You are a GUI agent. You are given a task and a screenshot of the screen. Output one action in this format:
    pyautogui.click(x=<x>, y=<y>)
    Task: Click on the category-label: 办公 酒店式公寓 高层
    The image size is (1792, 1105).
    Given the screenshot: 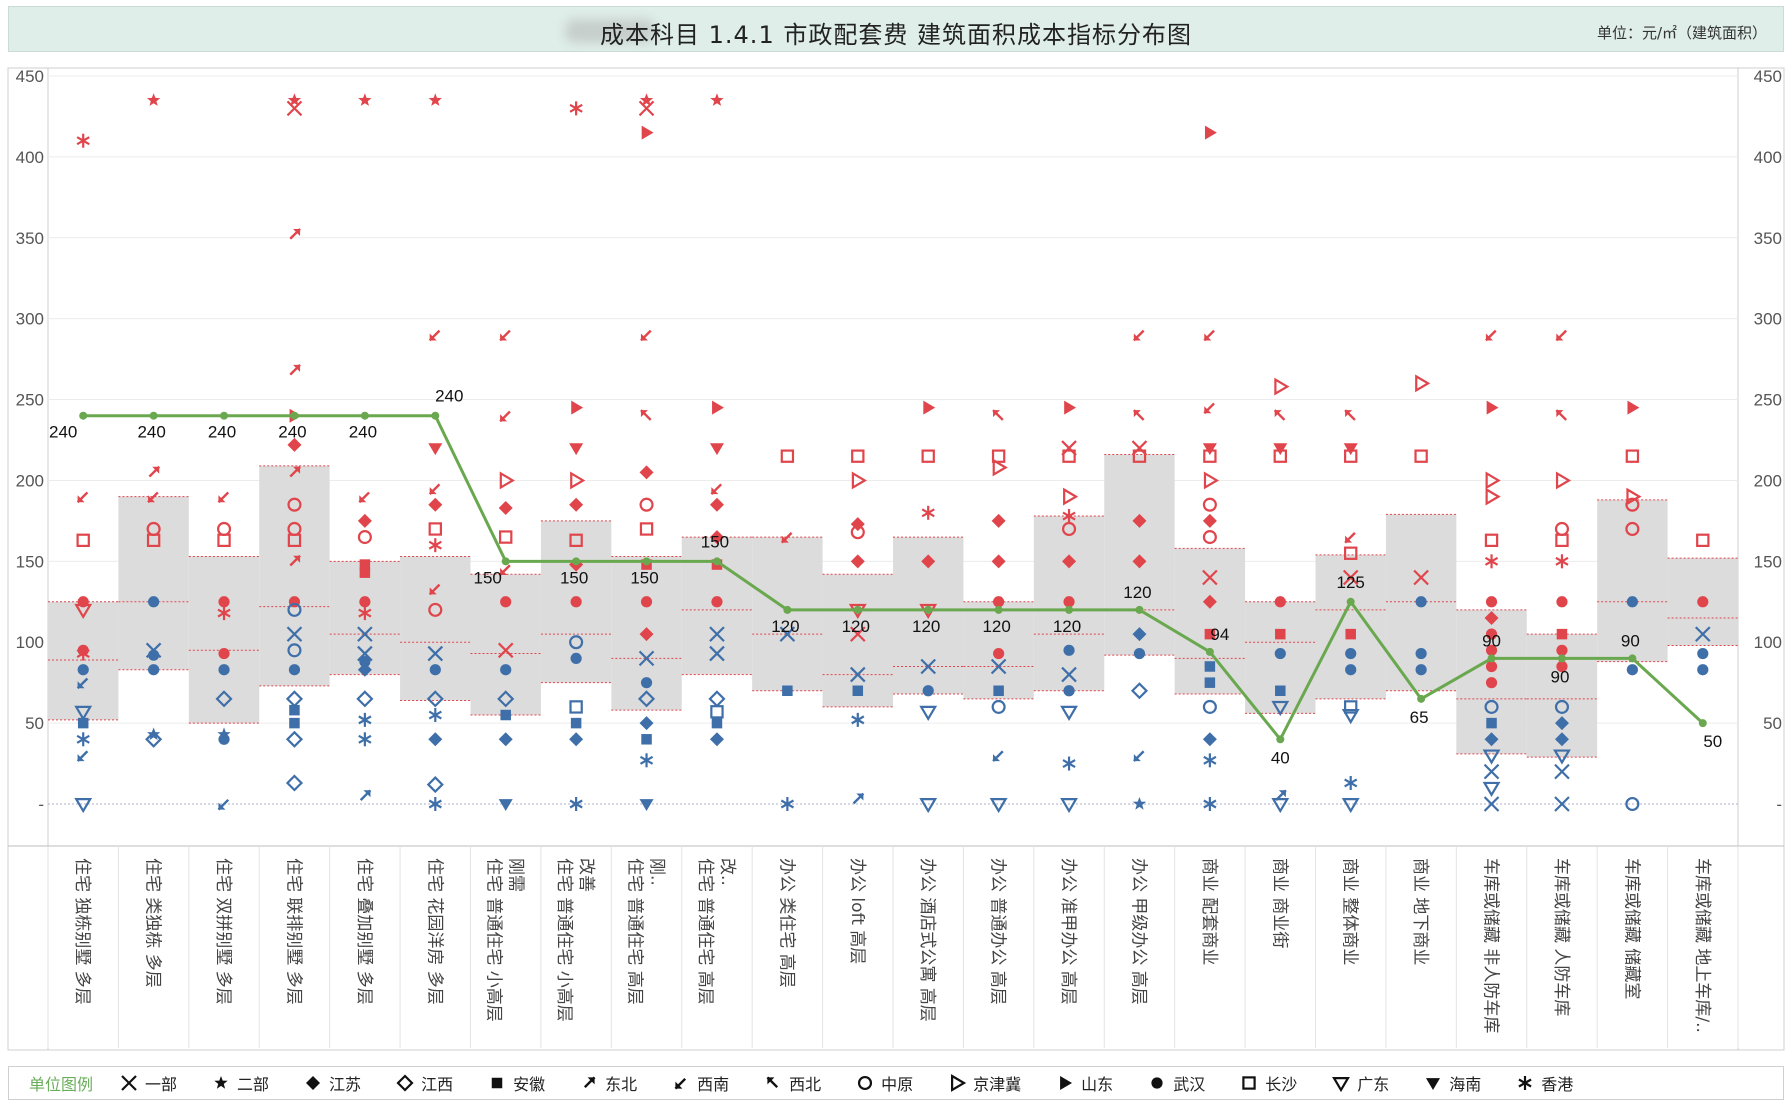 What is the action you would take?
    pyautogui.click(x=927, y=940)
    